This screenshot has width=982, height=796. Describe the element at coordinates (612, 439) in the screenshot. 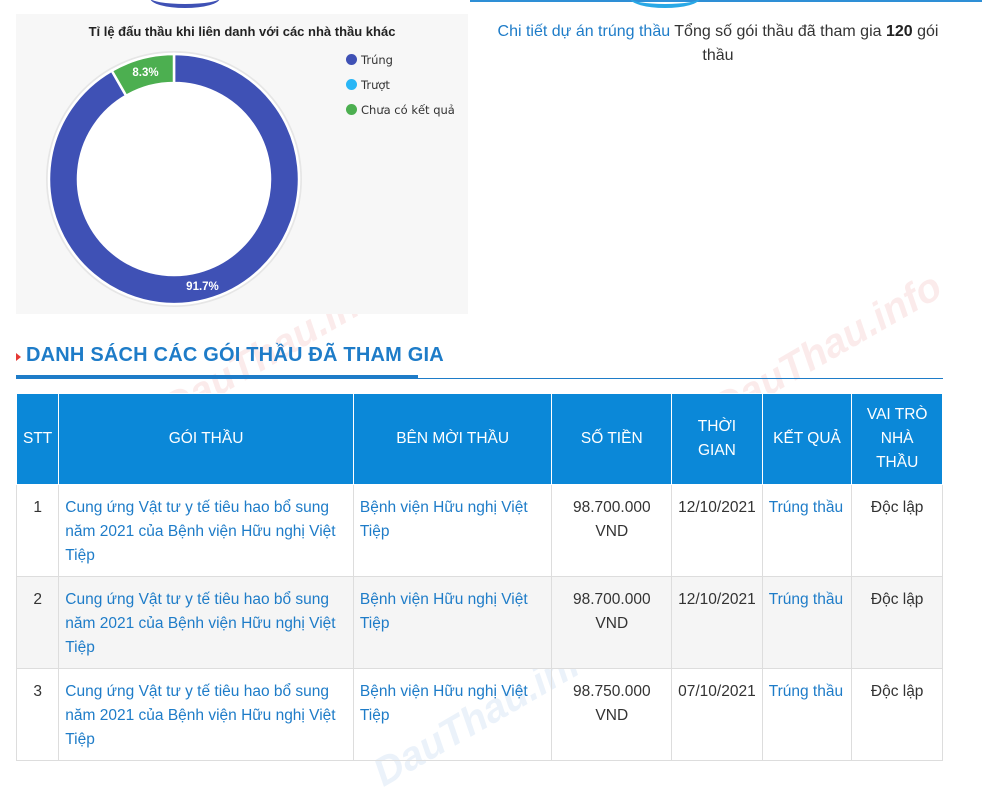

I see `header-amount: SỐ TIỀN` at that location.